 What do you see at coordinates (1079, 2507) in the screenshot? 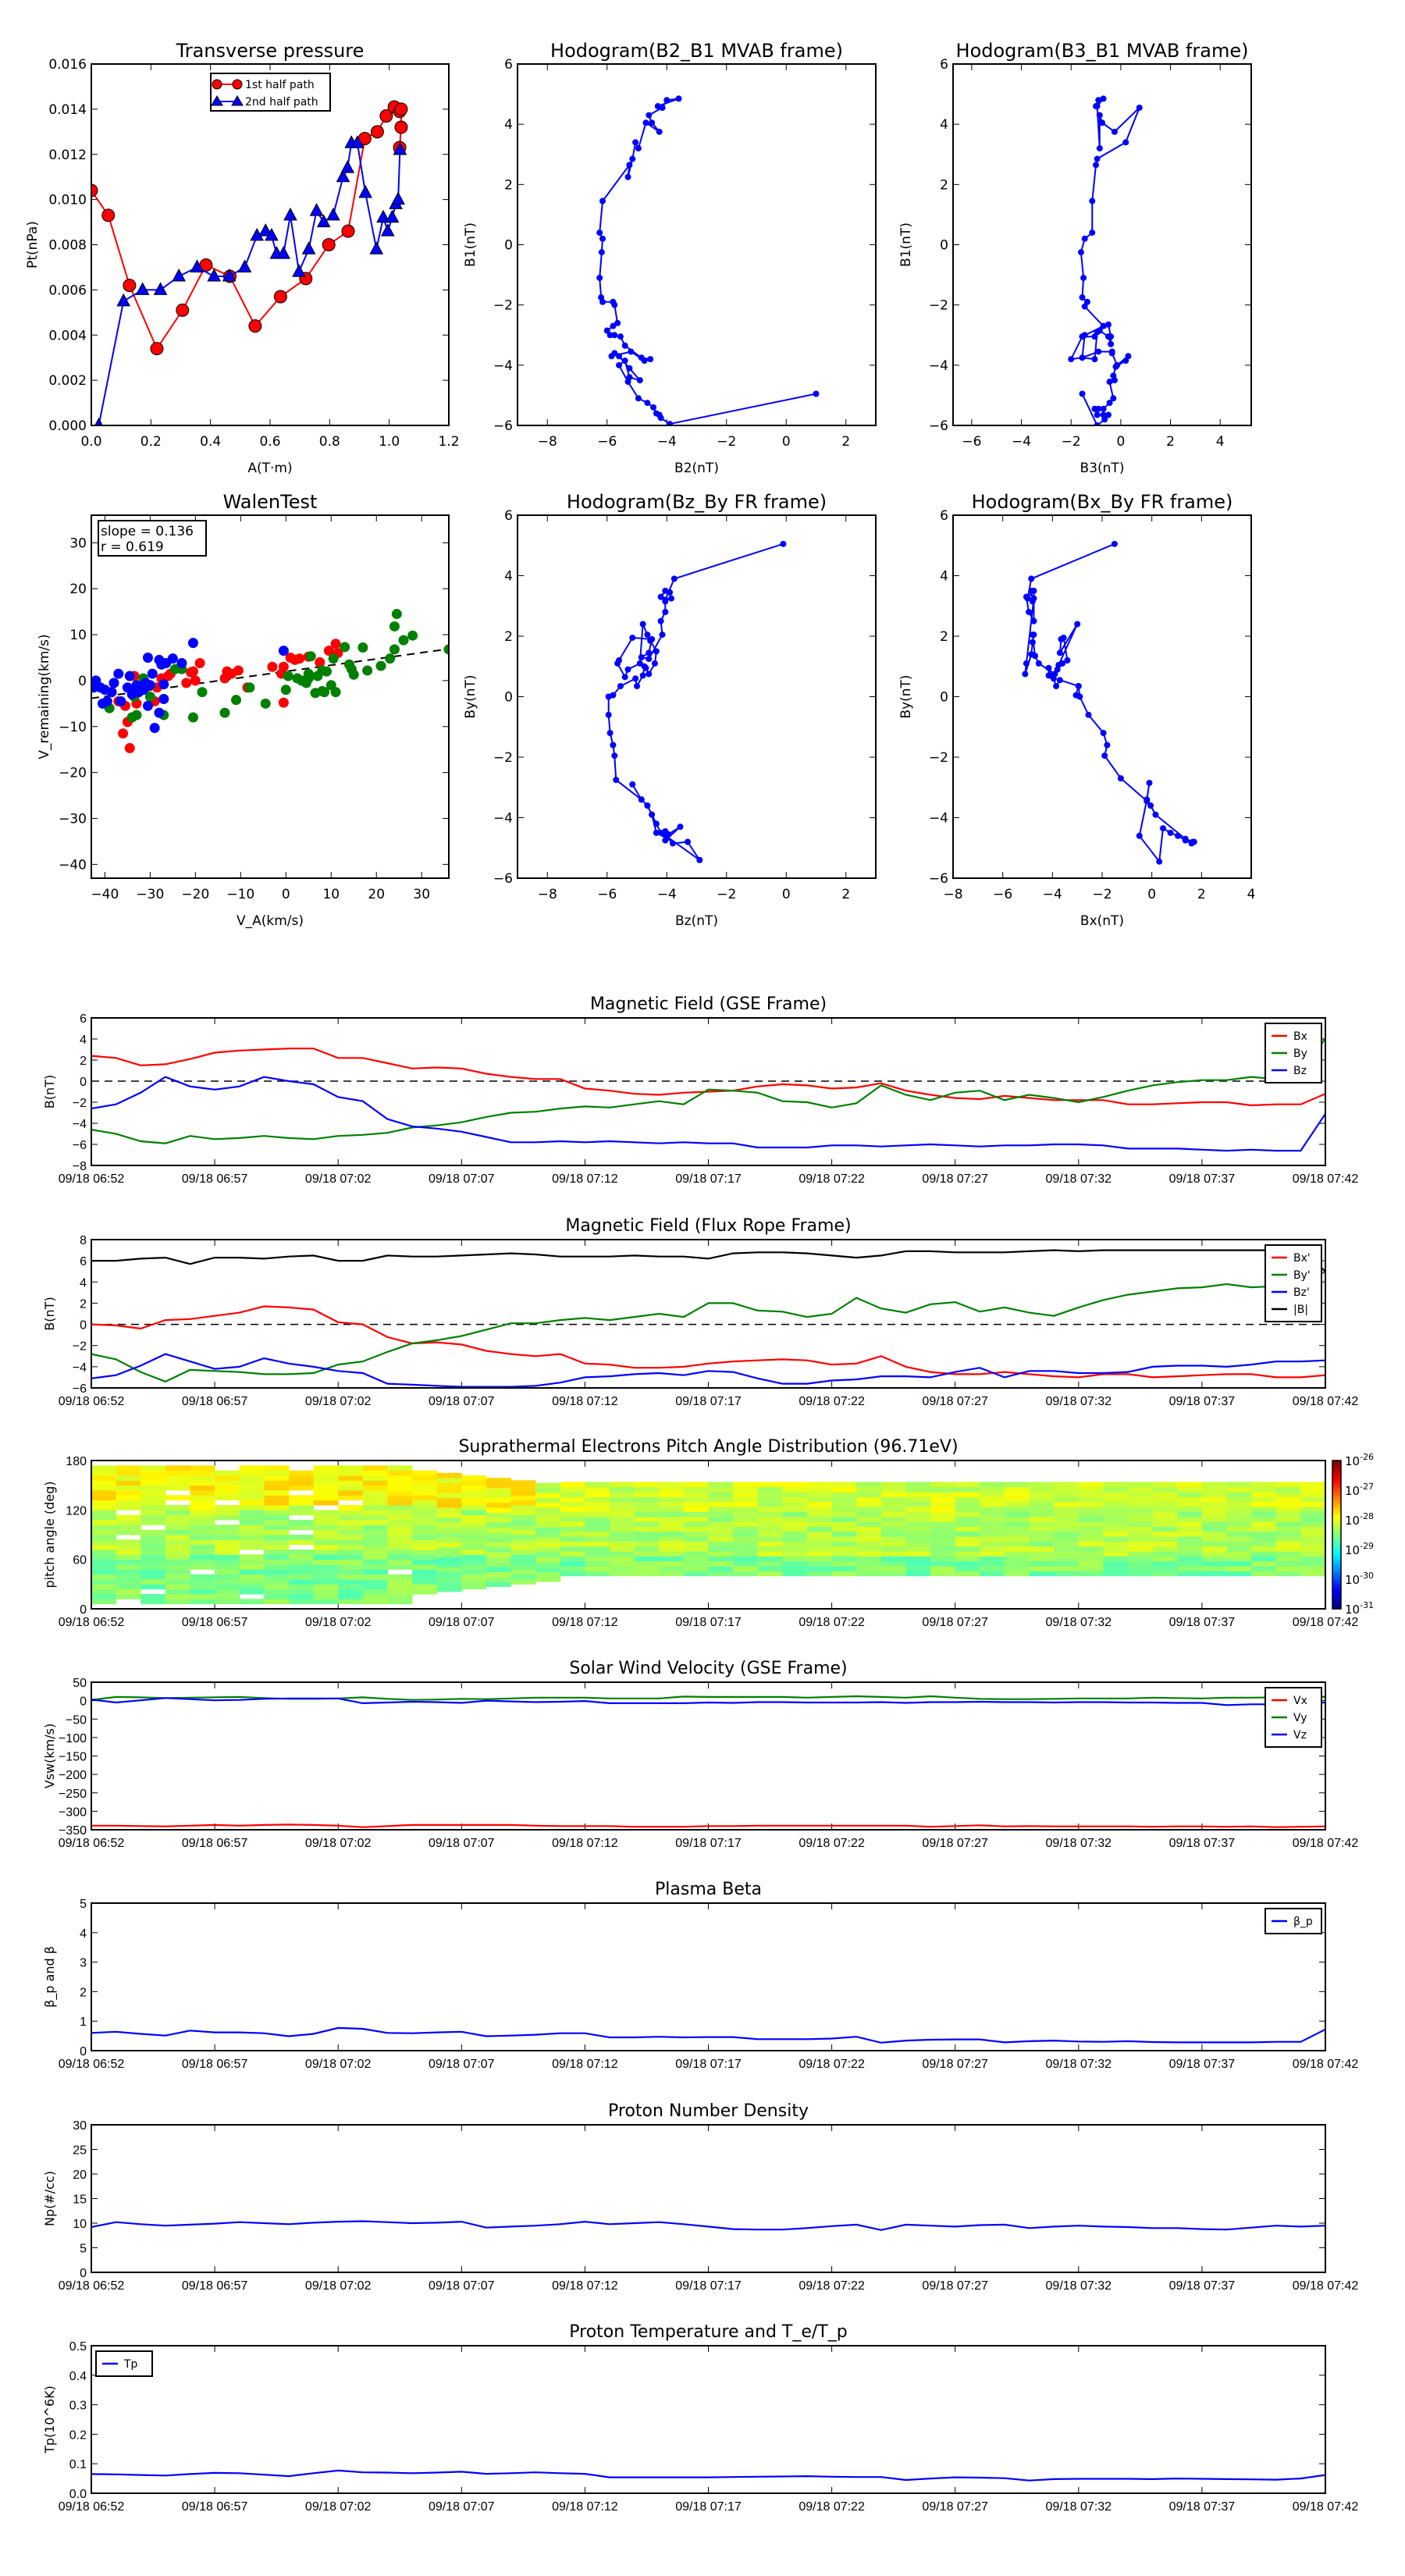
I see `x-tick-label: 09/18 07:32` at bounding box center [1079, 2507].